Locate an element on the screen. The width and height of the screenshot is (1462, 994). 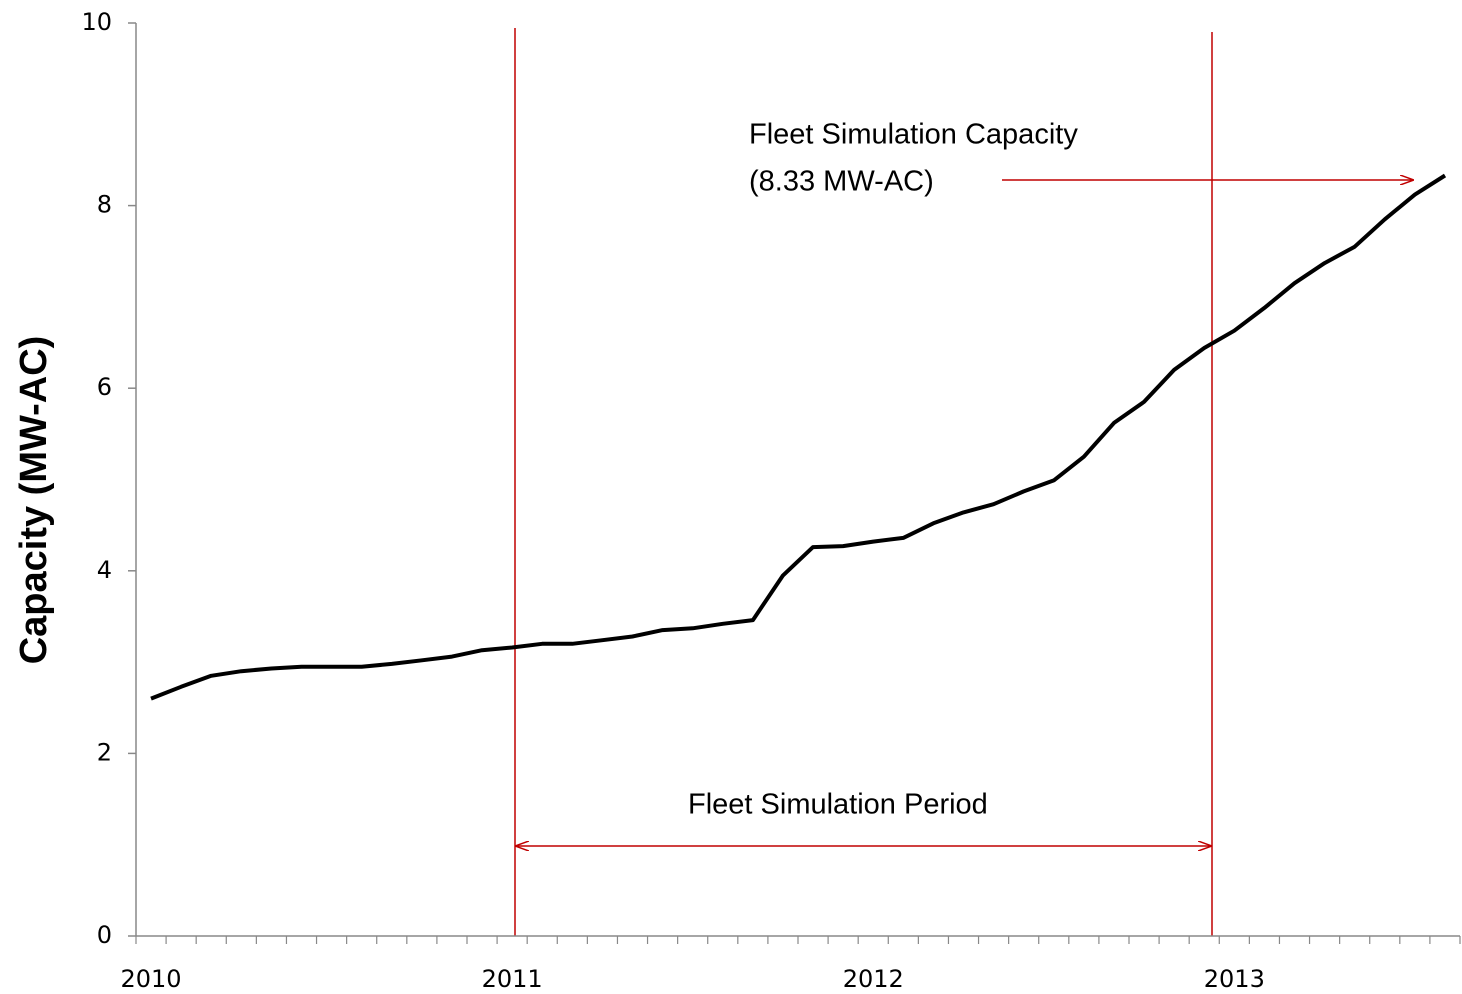
y-tick-label: 0 is located at coordinates (104, 935).